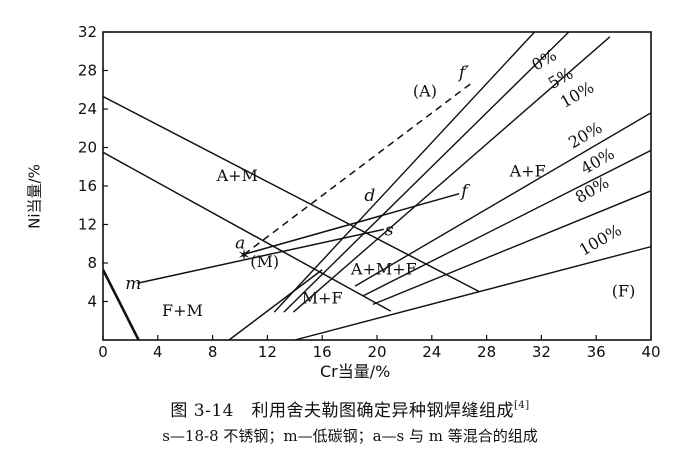 This screenshot has width=700, height=456. Describe the element at coordinates (87, 225) in the screenshot. I see `y-tick-label: 12` at that location.